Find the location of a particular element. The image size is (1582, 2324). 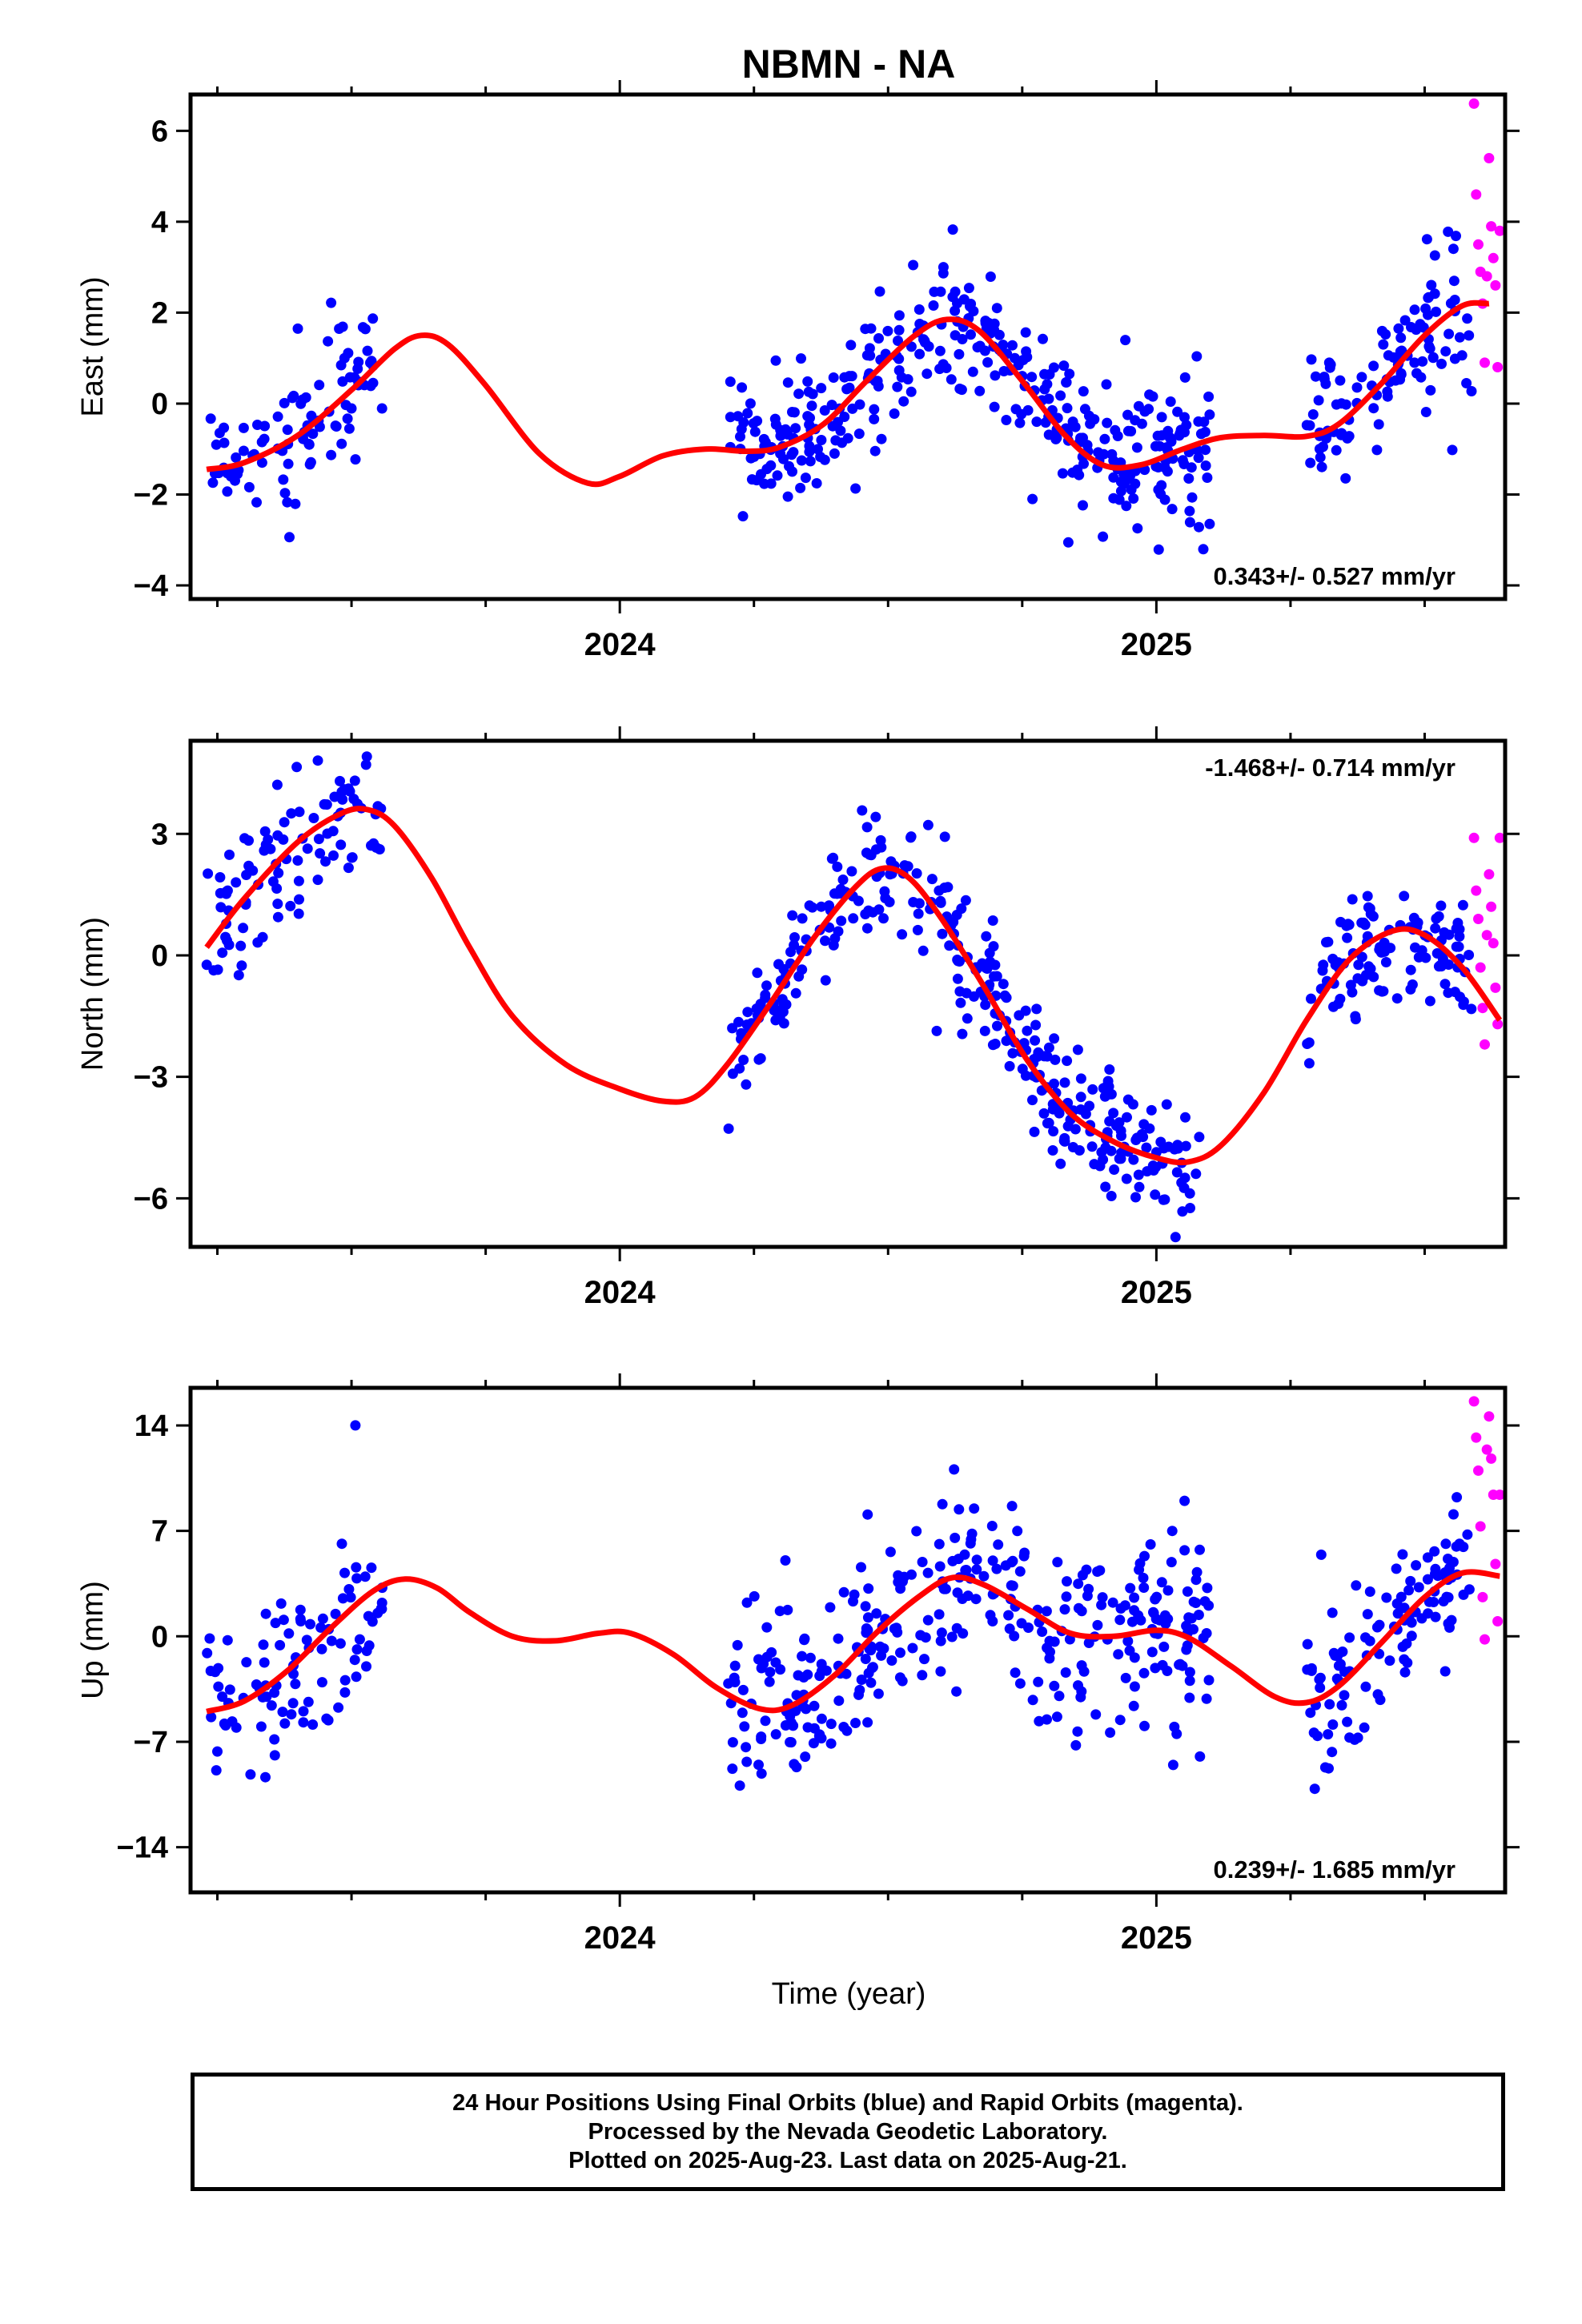

x-tick-label: 2025 is located at coordinates (1156, 644).